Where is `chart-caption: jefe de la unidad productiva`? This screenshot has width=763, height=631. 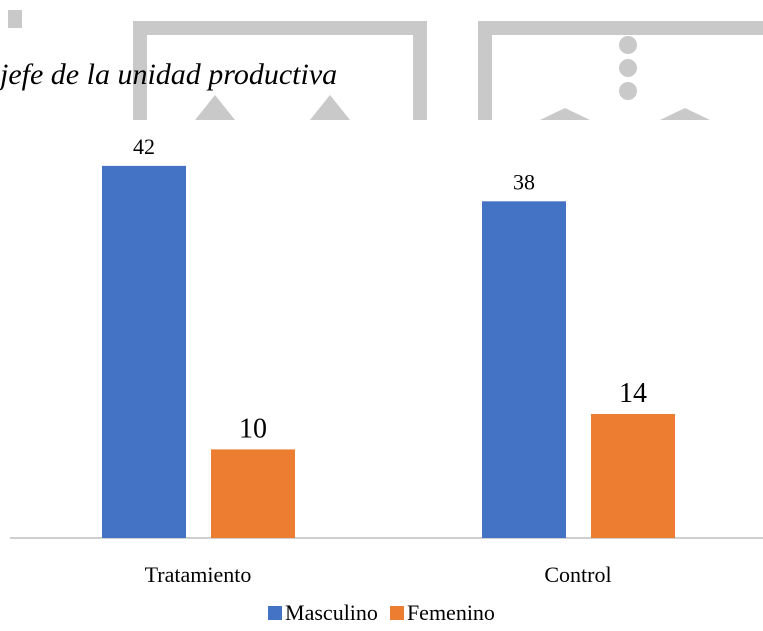
chart-caption: jefe de la unidad productiva is located at coordinates (169, 74).